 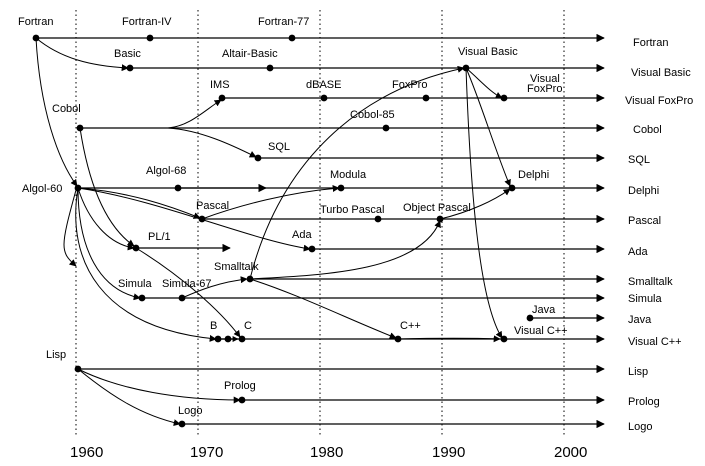 I want to click on dot-simula, so click(x=142, y=298).